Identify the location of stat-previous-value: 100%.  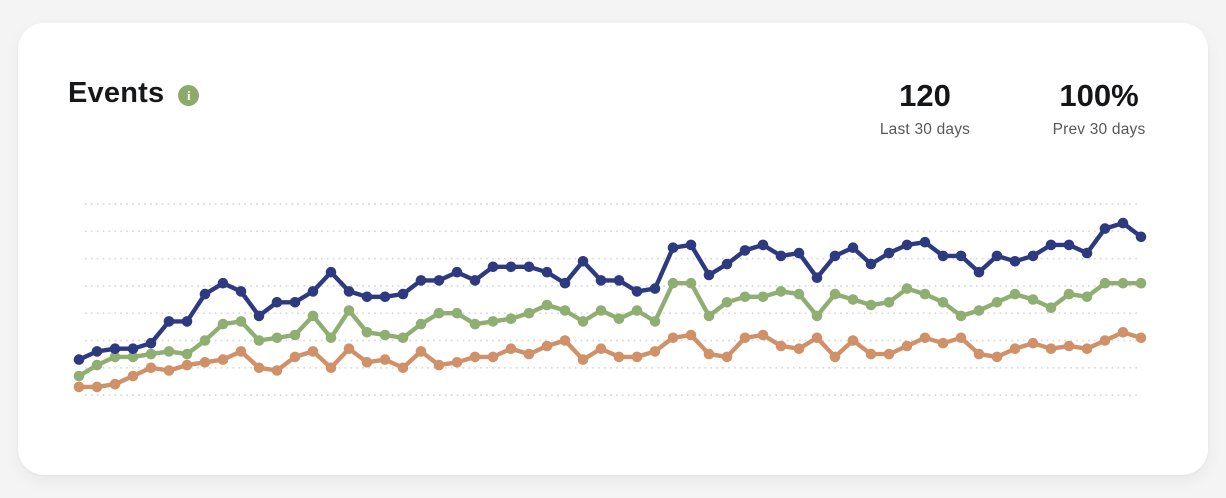
(1099, 95).